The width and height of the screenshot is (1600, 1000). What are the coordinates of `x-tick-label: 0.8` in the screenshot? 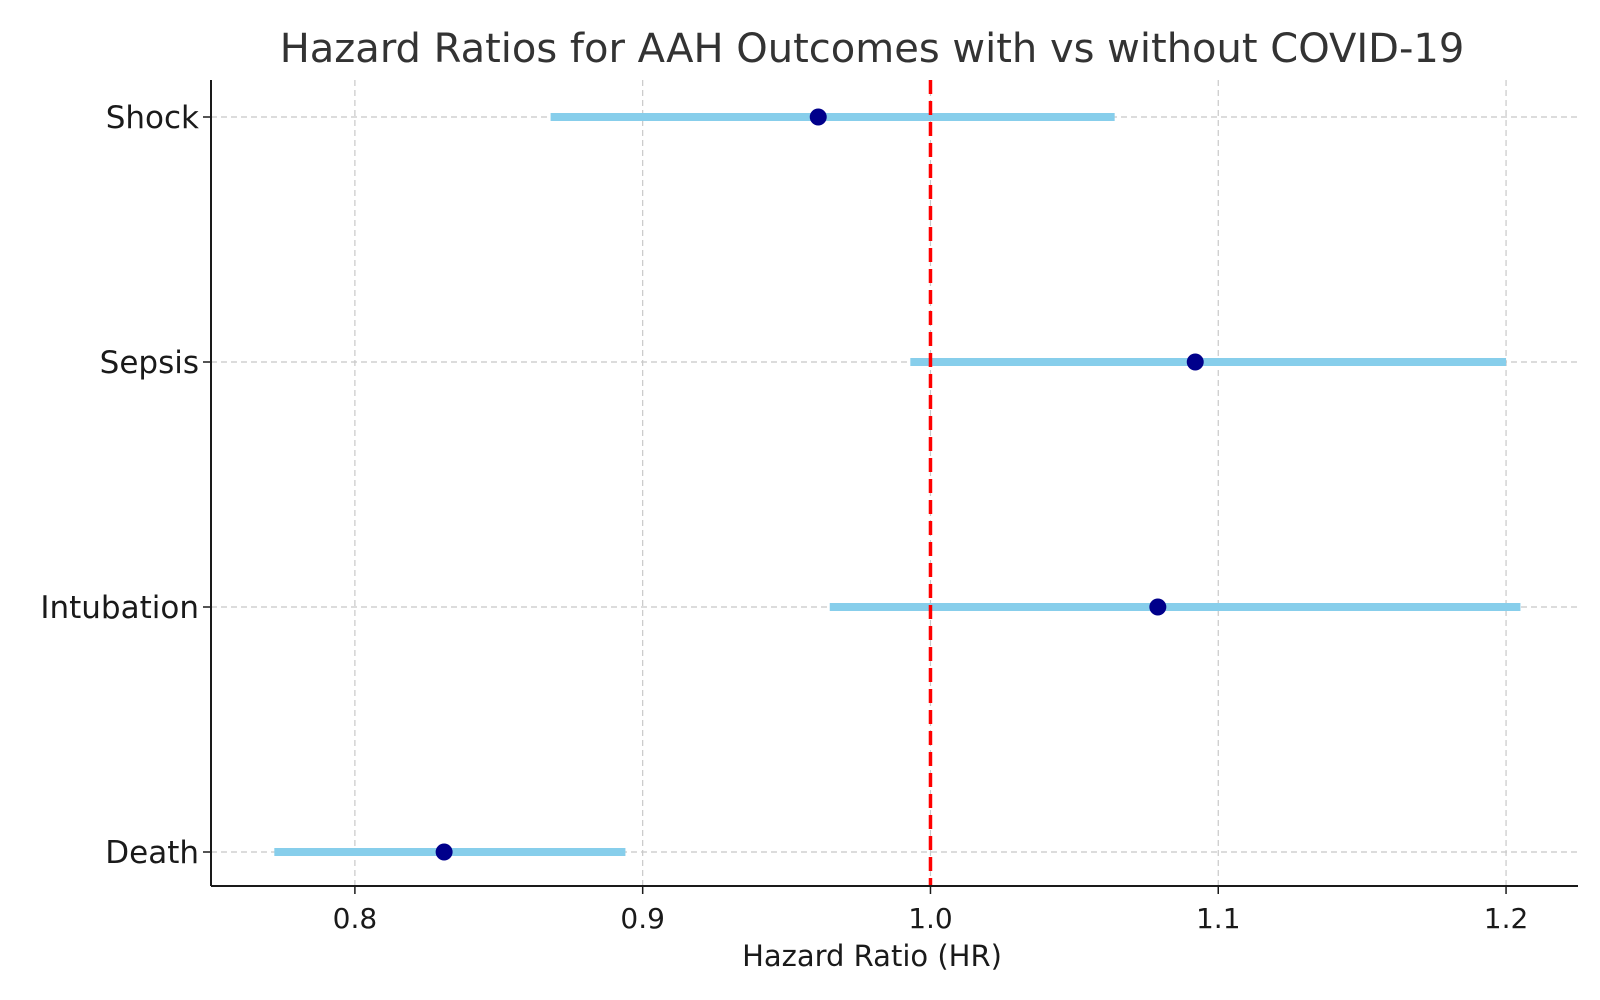 It's located at (355, 918).